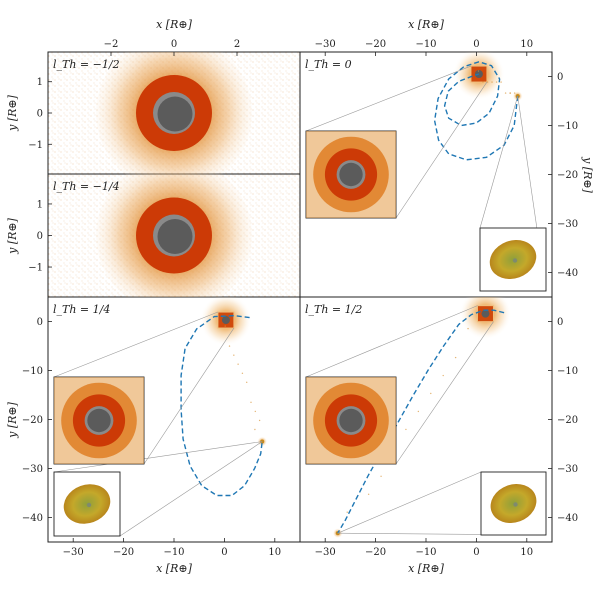  I want to click on y-axis-label-tr: y [R⊕], so click(587, 175).